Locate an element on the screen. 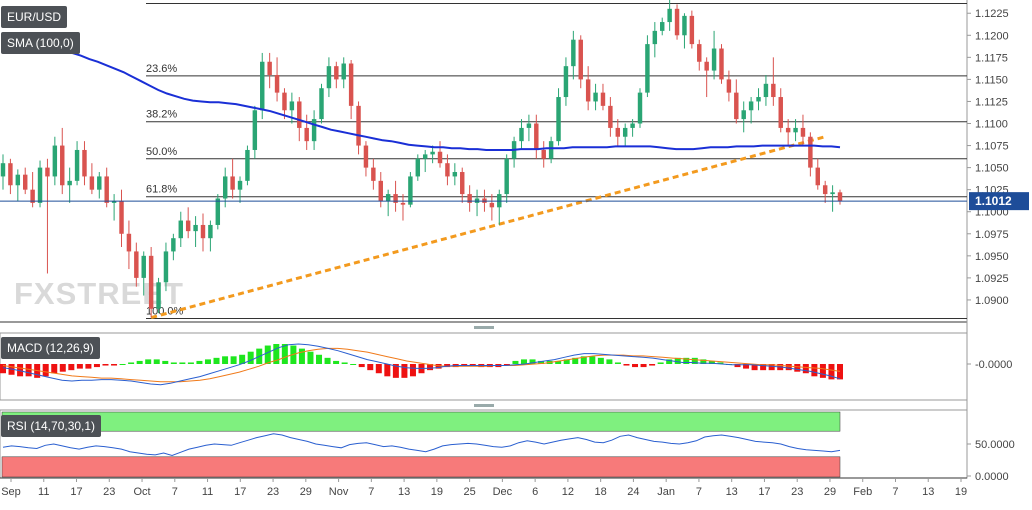 Image resolution: width=1032 pixels, height=510 pixels. time-tick-label: 29 is located at coordinates (830, 492).